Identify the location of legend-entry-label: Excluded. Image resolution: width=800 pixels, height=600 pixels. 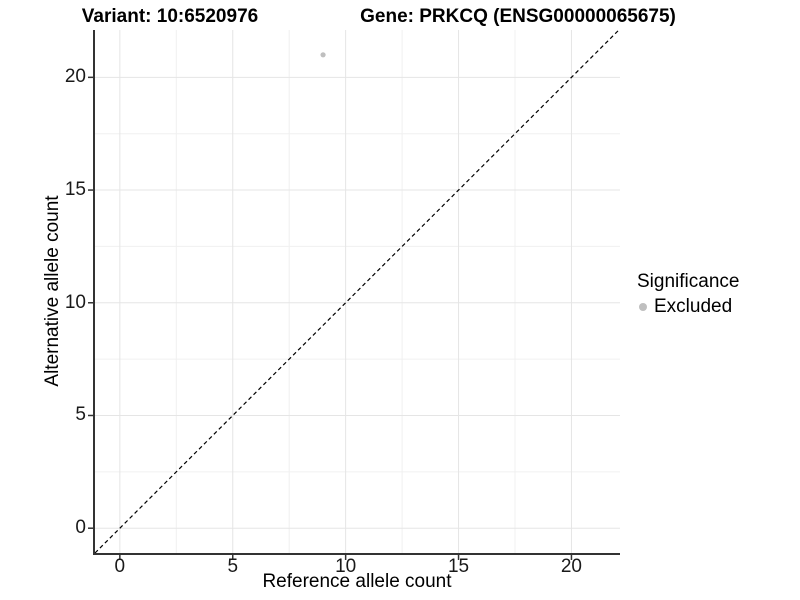
(693, 306).